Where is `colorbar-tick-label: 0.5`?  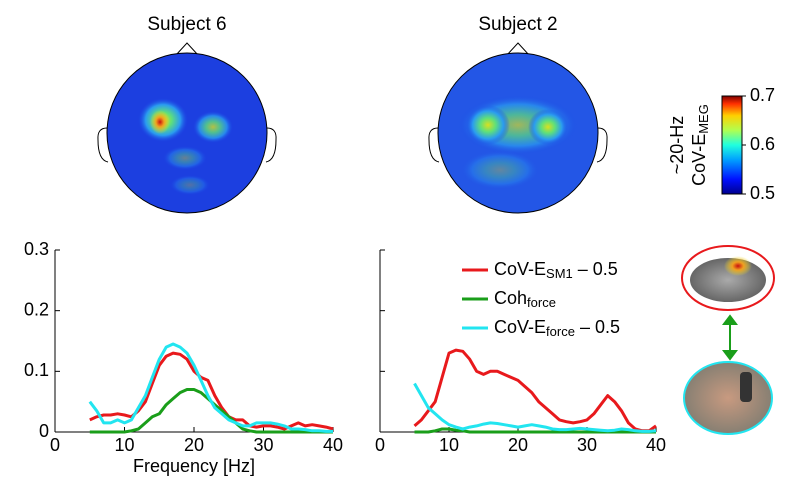 colorbar-tick-label: 0.5 is located at coordinates (762, 193).